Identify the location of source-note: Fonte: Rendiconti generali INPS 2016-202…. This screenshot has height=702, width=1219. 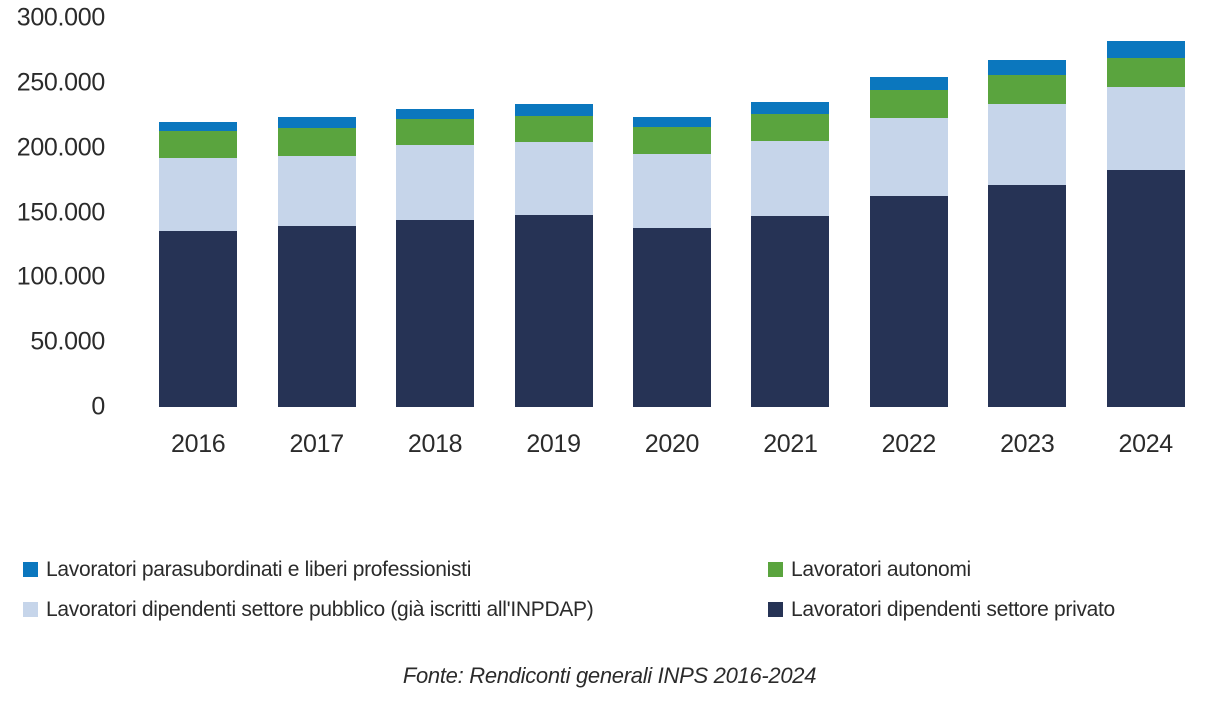
(609, 675).